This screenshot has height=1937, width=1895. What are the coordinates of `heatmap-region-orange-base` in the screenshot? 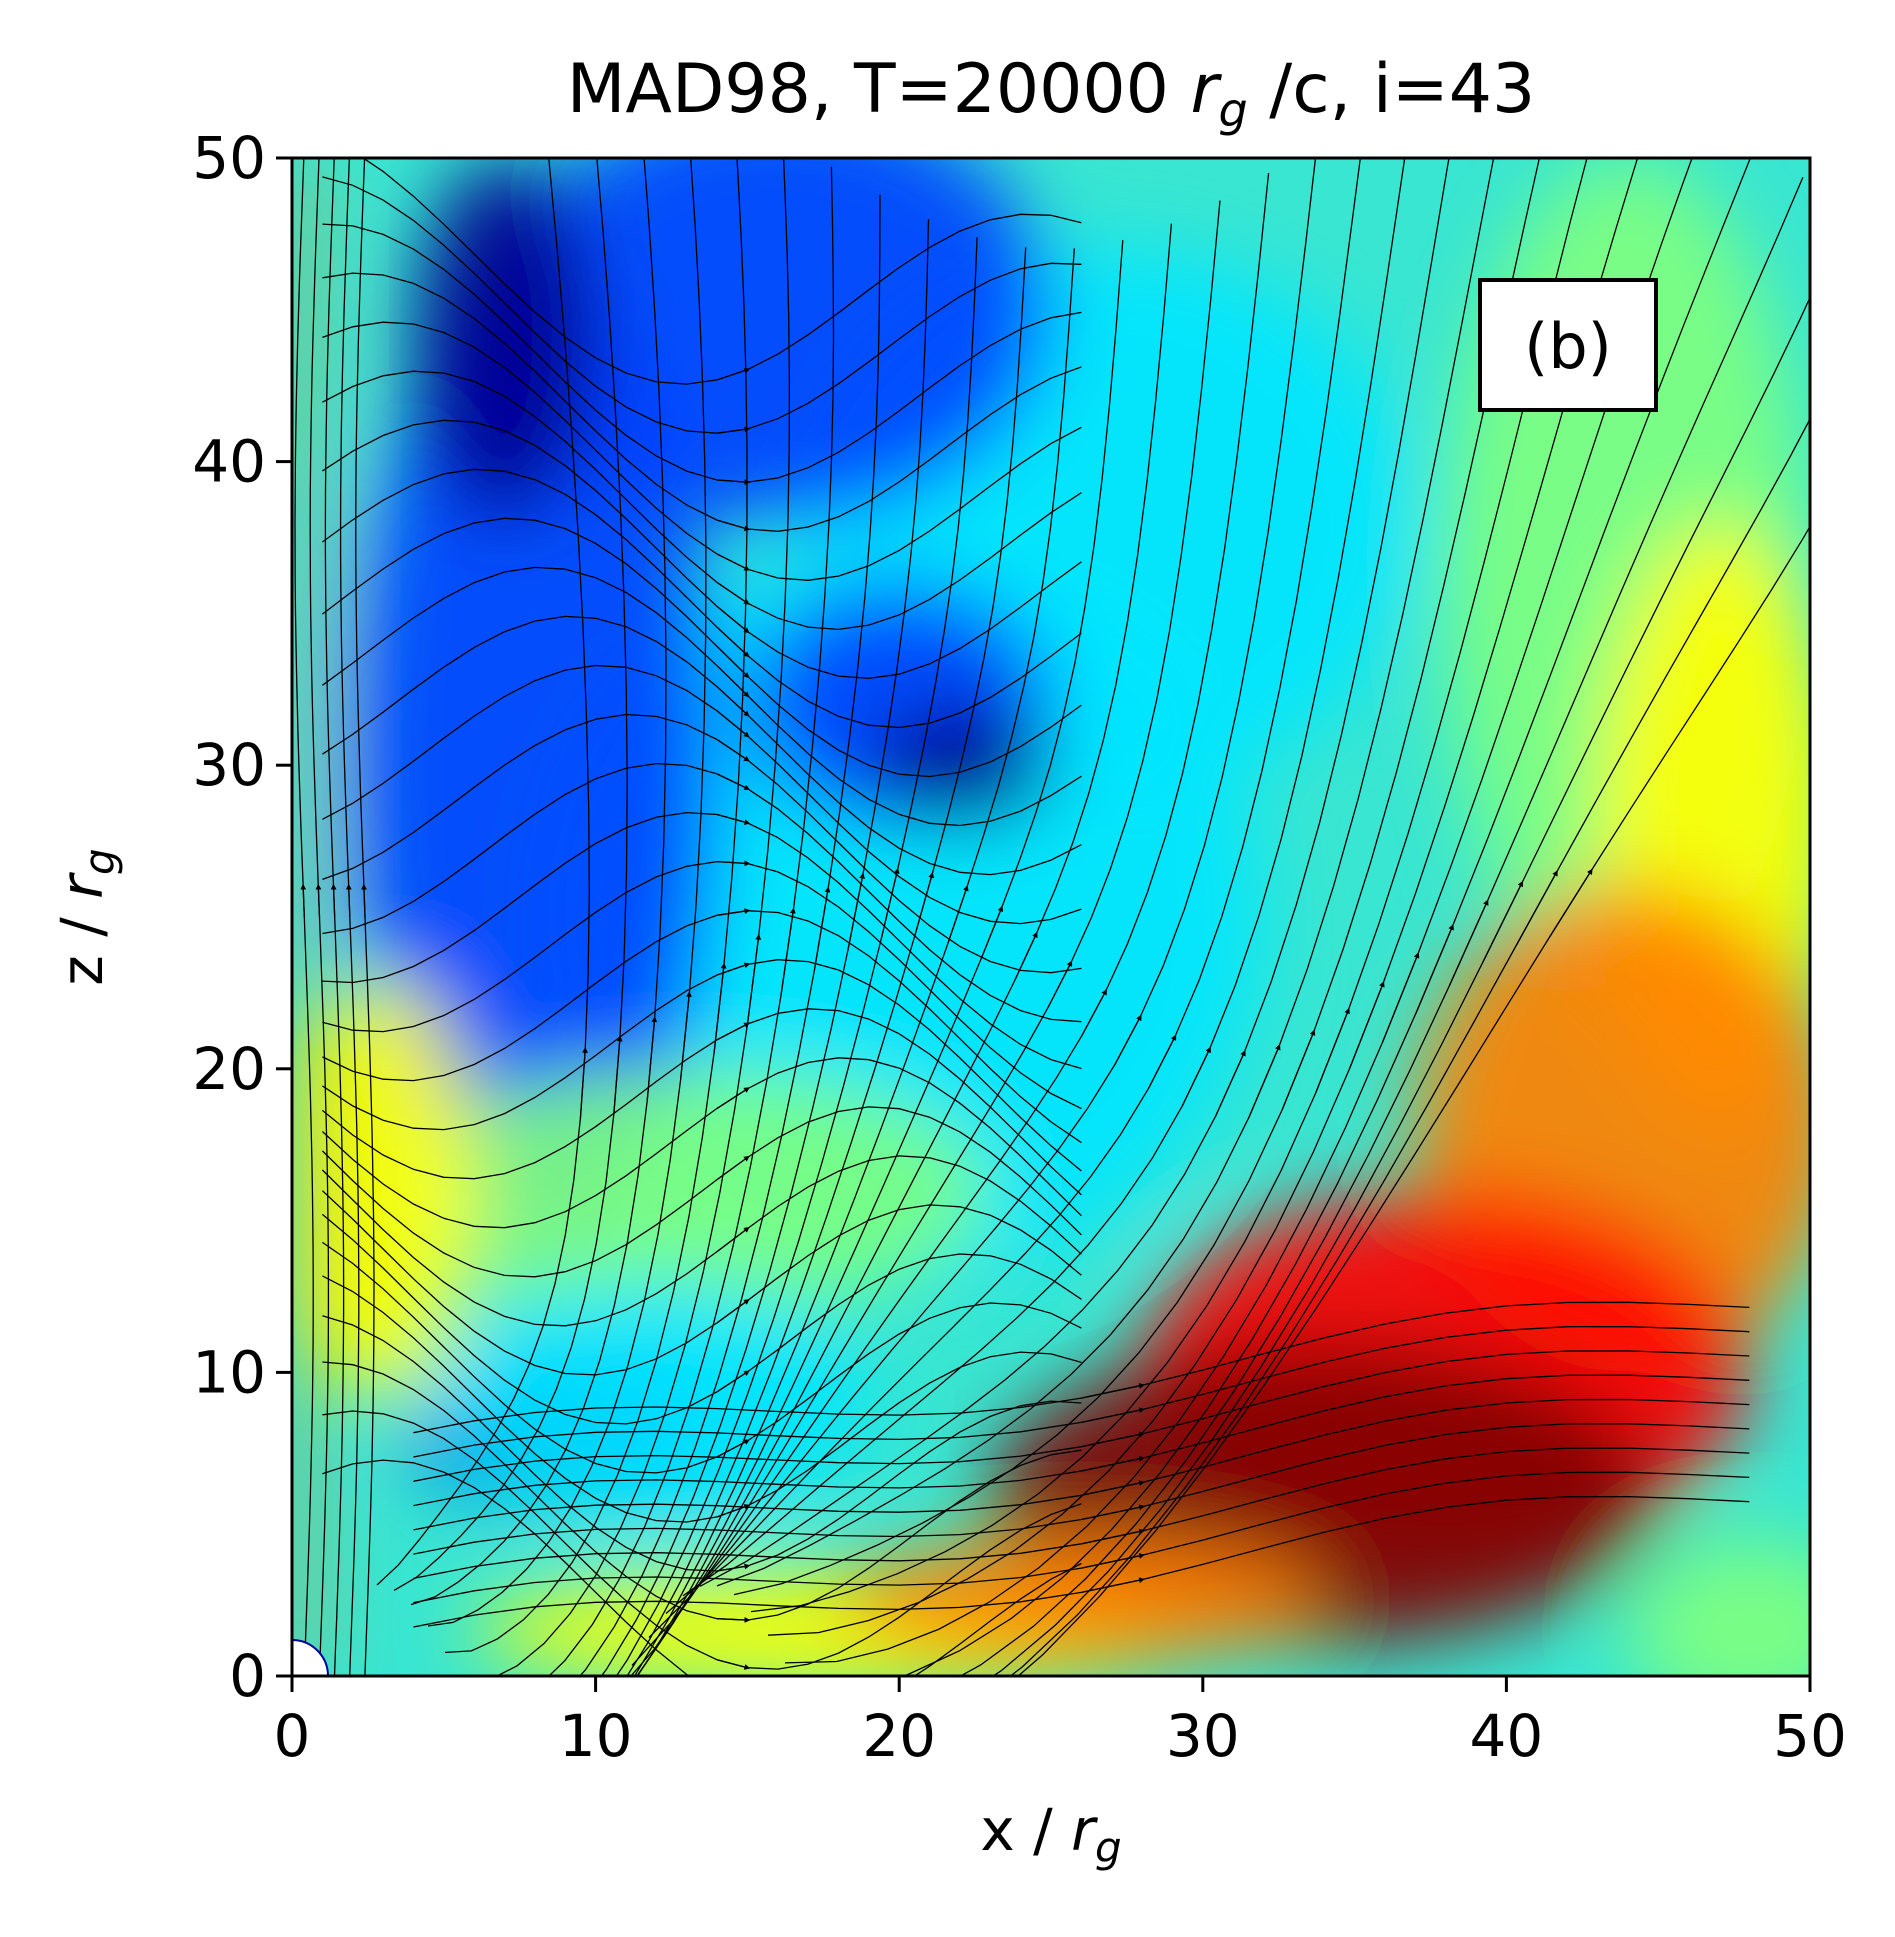 It's located at (1081, 1600).